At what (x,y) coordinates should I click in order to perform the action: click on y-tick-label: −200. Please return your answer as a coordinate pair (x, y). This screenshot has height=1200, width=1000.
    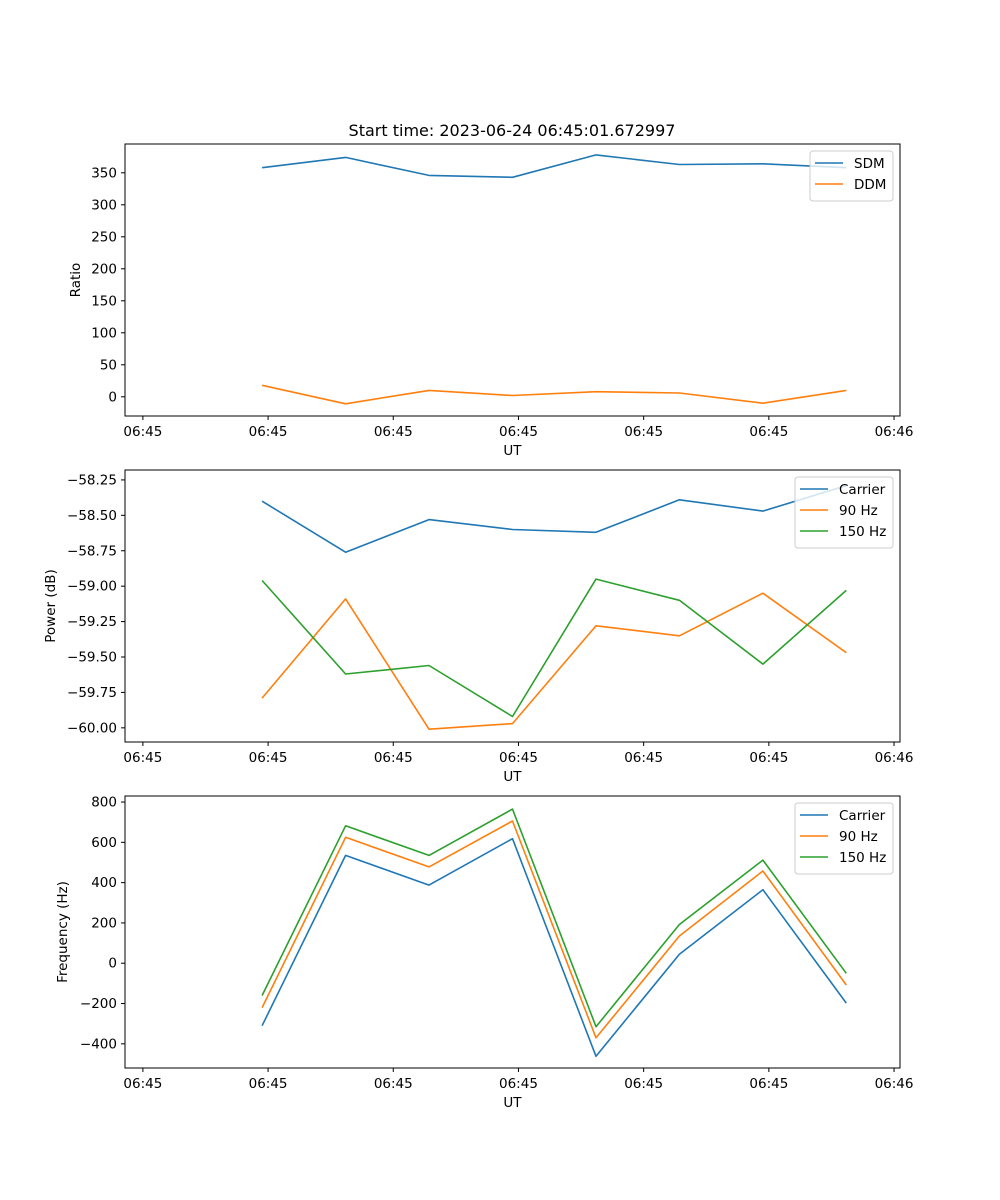
    Looking at the image, I should click on (98, 1004).